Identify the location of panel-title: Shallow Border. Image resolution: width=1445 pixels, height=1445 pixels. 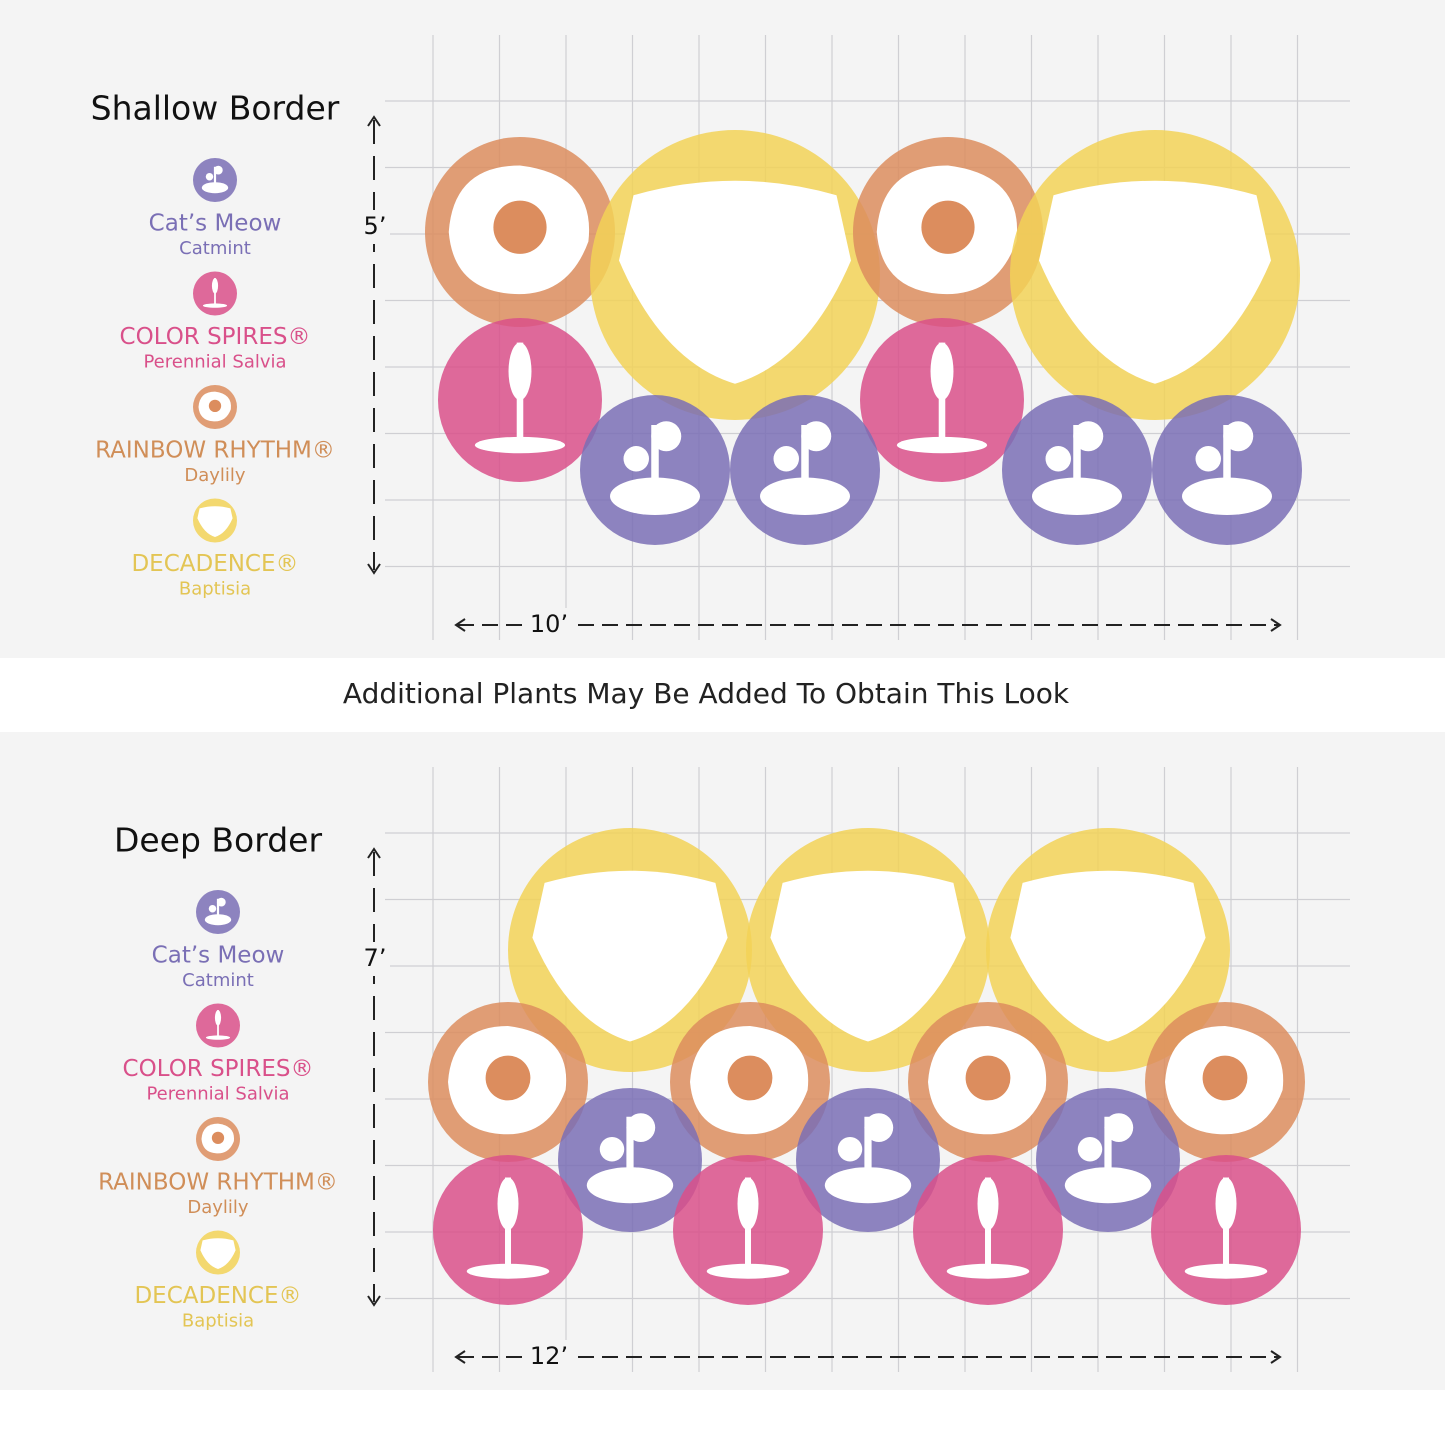
(215, 108).